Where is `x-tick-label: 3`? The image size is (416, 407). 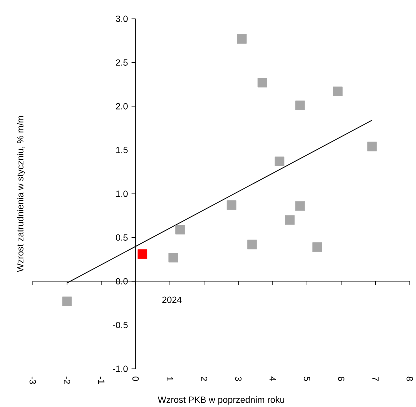 x-tick-label: 3 is located at coordinates (238, 379).